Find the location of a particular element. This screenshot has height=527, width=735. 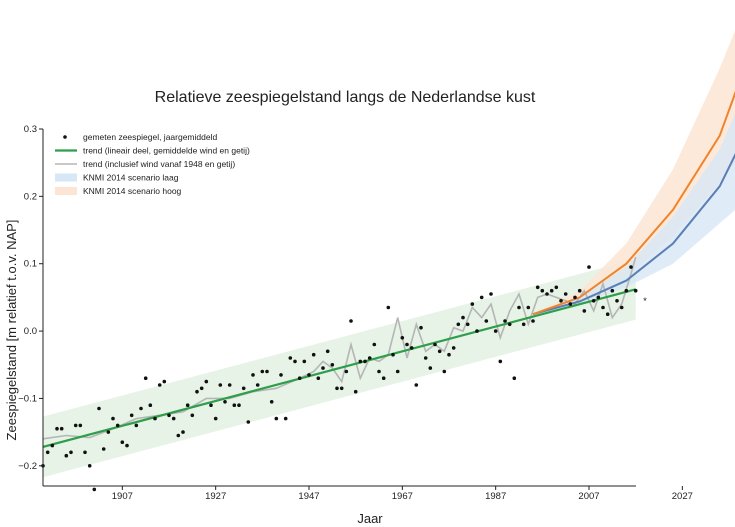

legend-marker-observed is located at coordinates (65, 137).